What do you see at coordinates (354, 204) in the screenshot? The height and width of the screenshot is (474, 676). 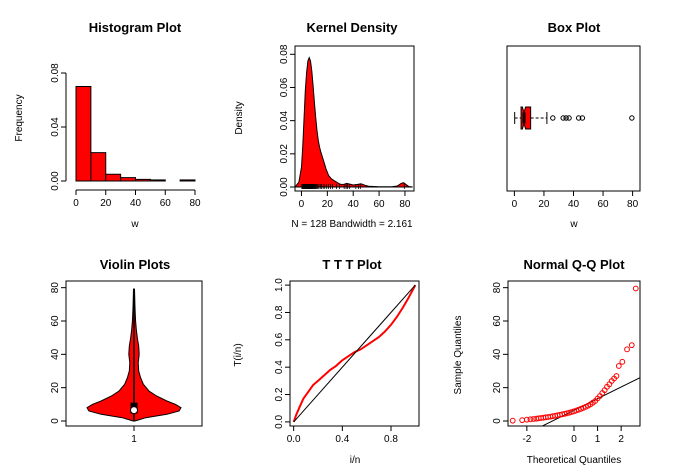 I see `kde-x-tick-label: 40` at bounding box center [354, 204].